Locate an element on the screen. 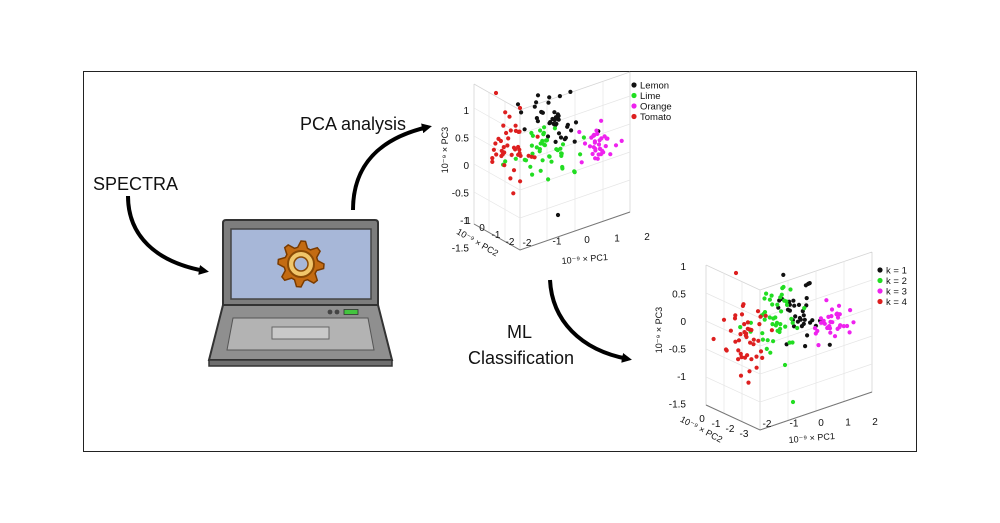  y-tick-label: -2 is located at coordinates (730, 429).